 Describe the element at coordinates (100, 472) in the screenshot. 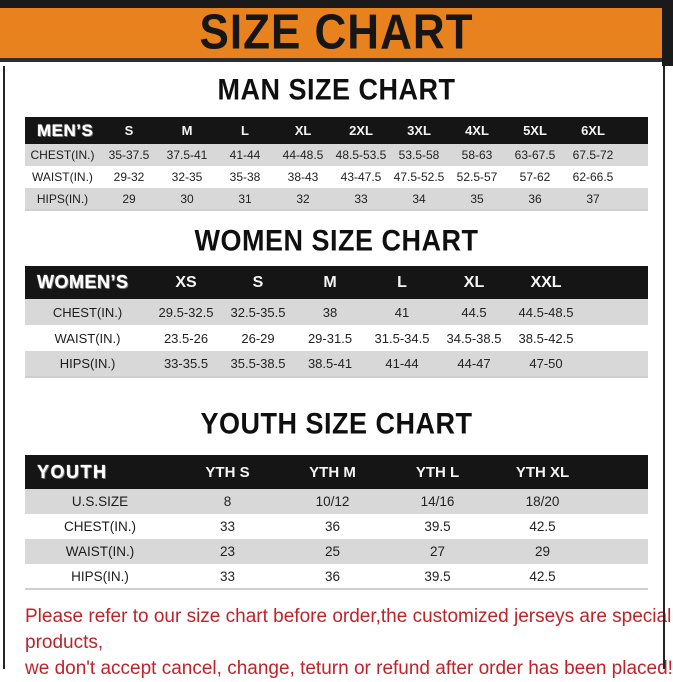

I see `youth-table-label: YOUTH` at that location.